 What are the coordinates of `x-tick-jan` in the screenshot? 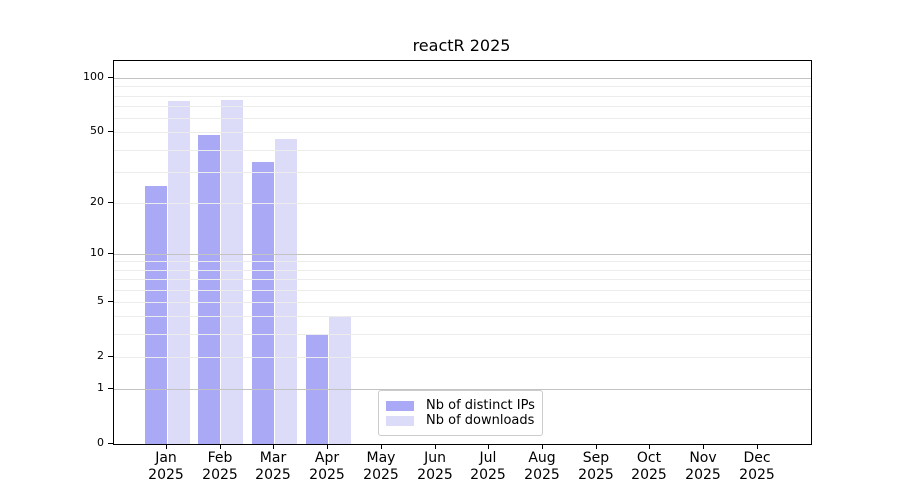 It's located at (166, 446).